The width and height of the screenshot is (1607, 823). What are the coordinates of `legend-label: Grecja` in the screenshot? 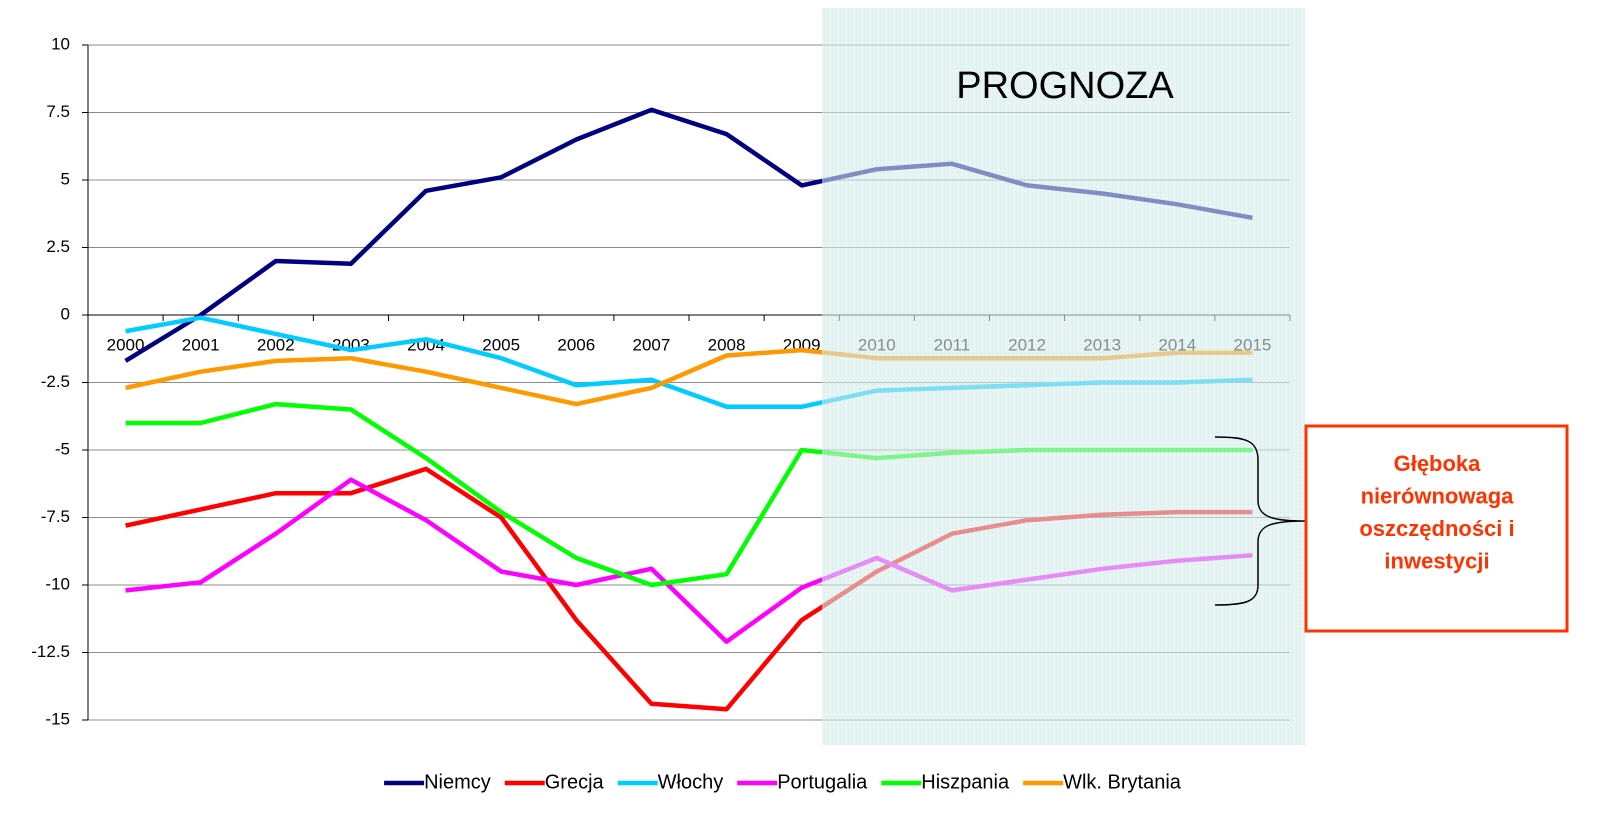 It's located at (575, 782).